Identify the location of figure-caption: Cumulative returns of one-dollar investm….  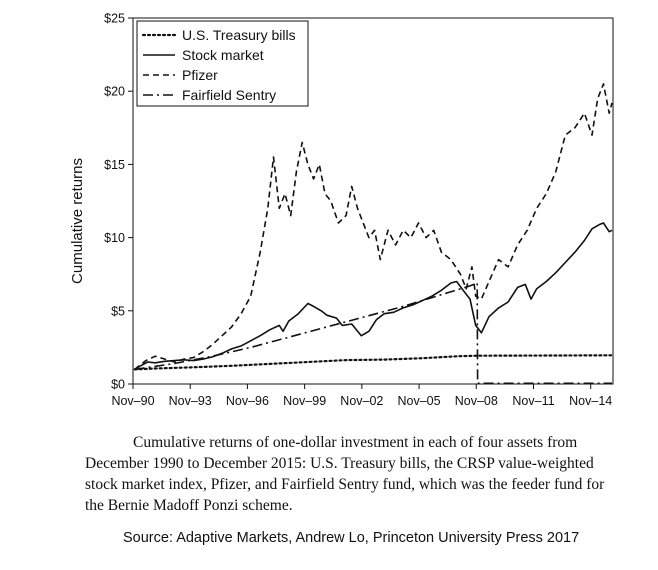
(345, 474).